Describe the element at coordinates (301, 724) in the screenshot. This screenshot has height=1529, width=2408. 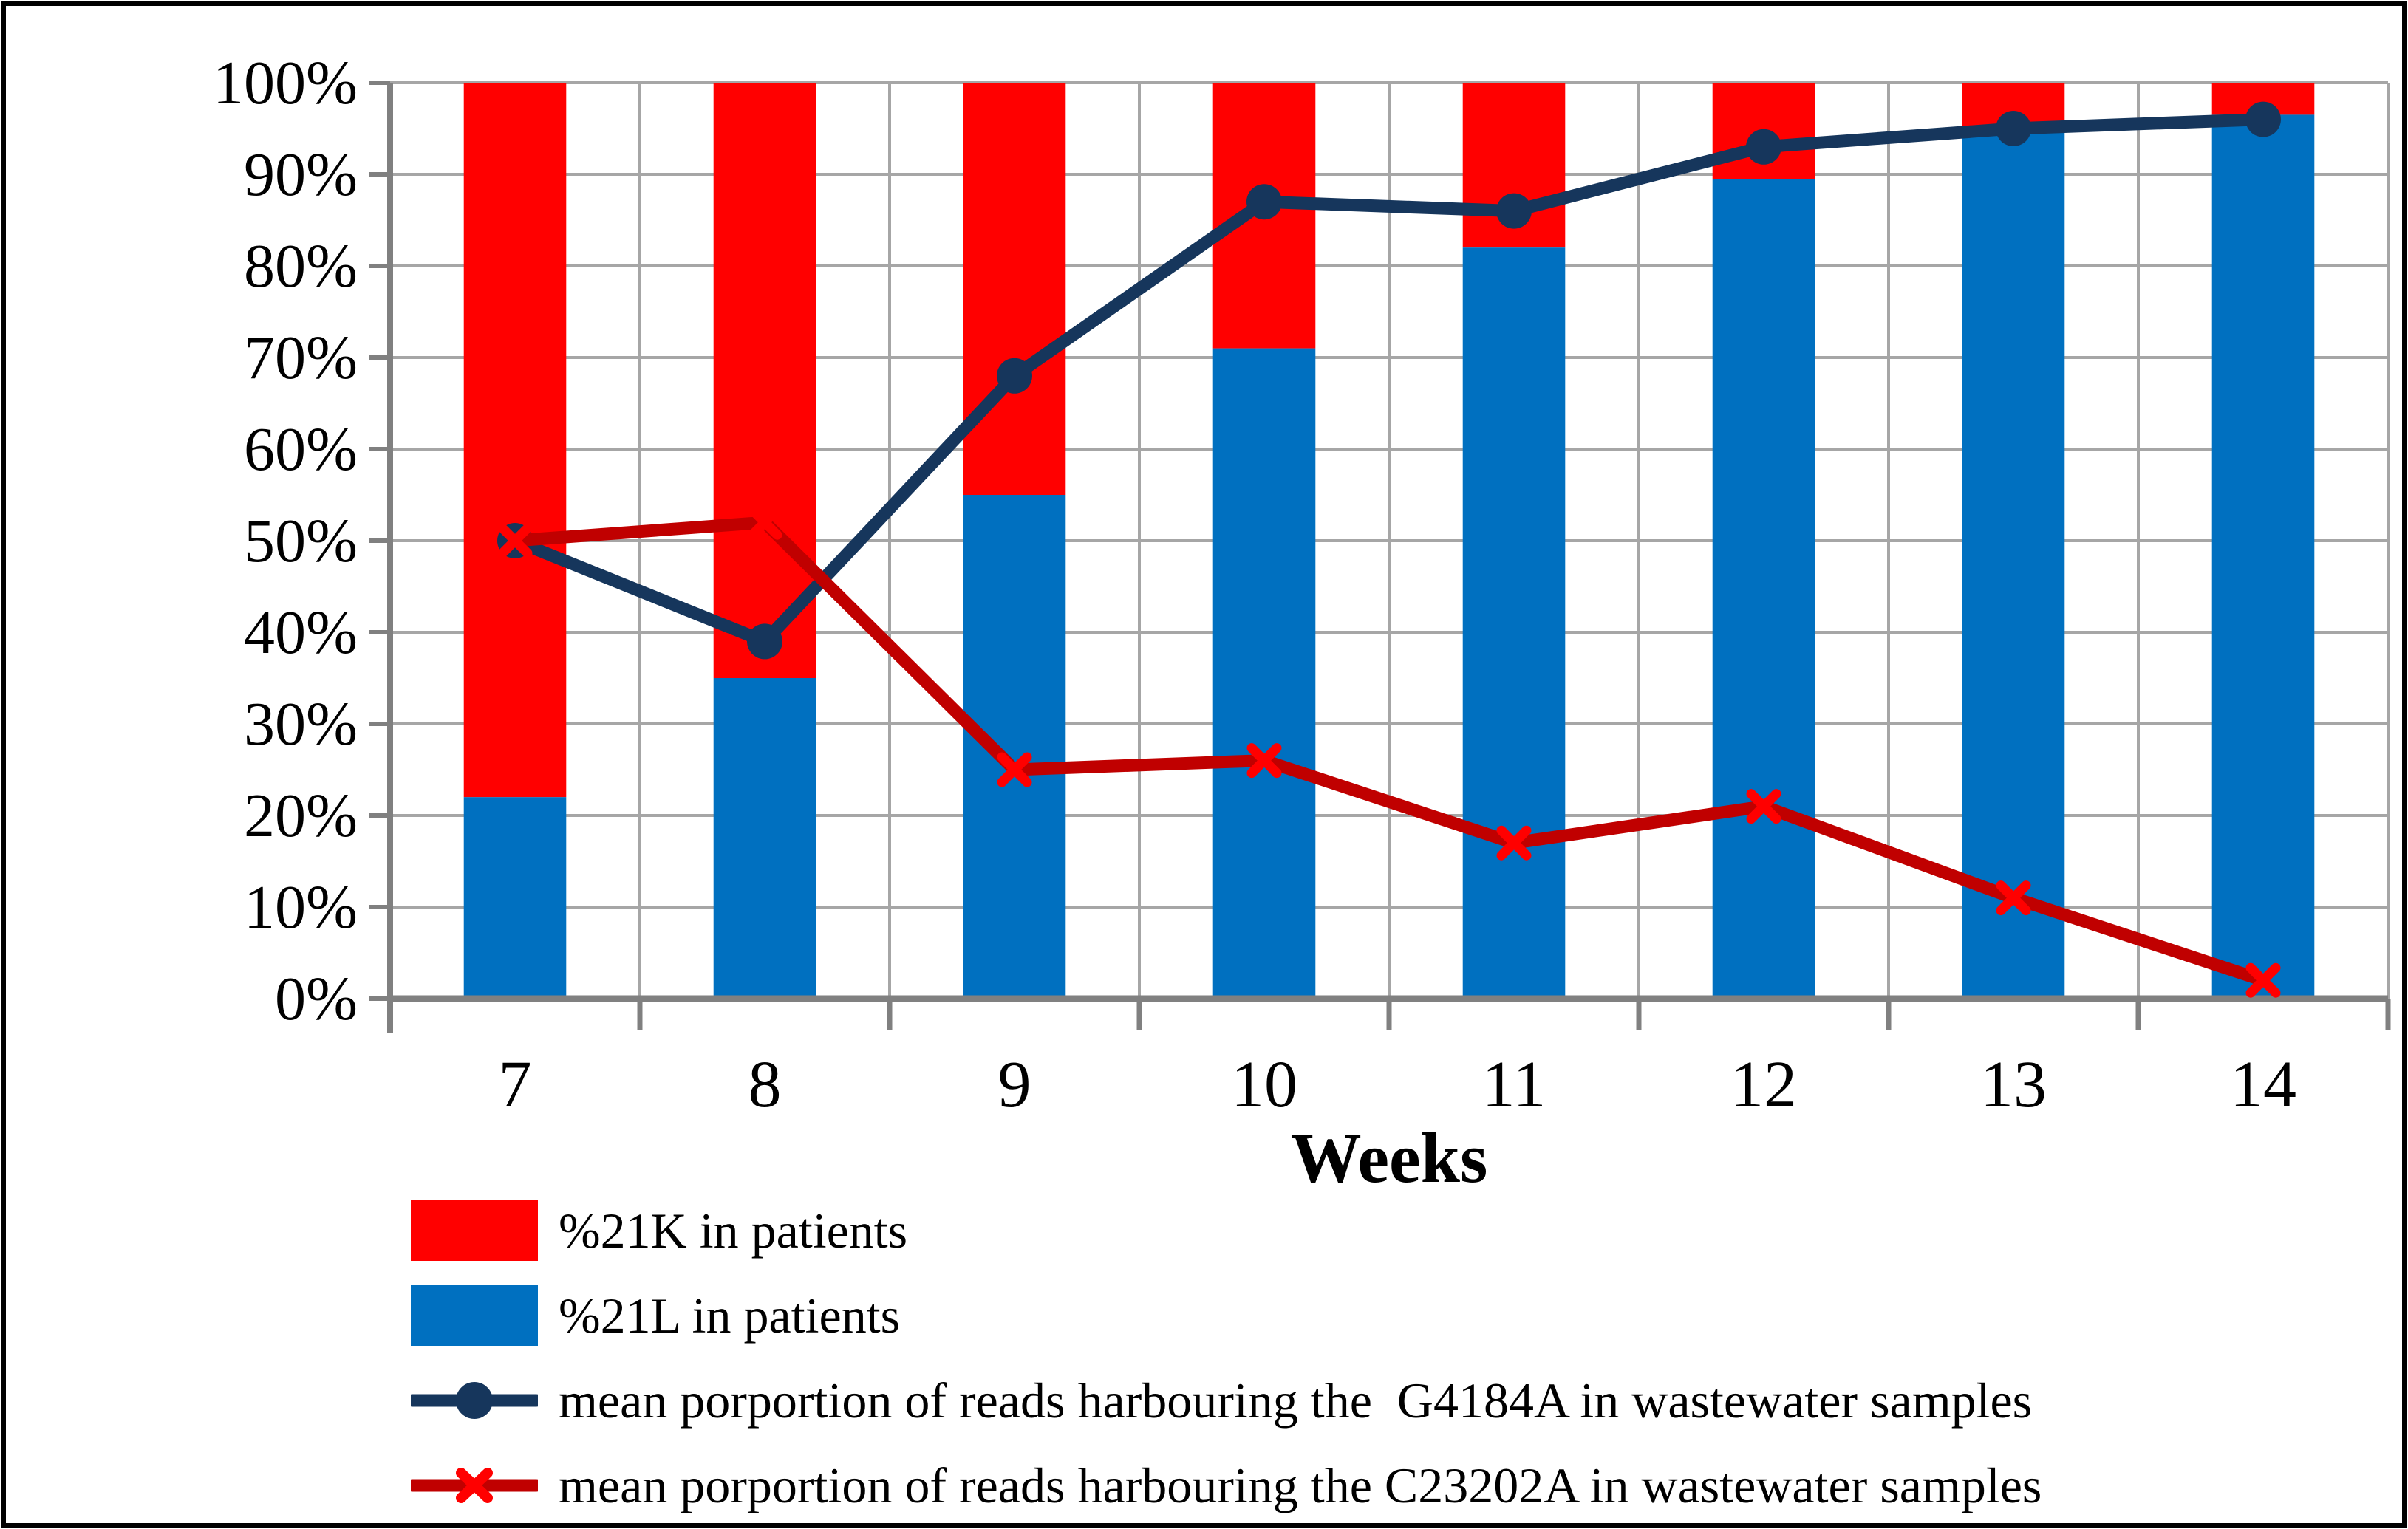
I see `y-tick-label-30%: 30%` at that location.